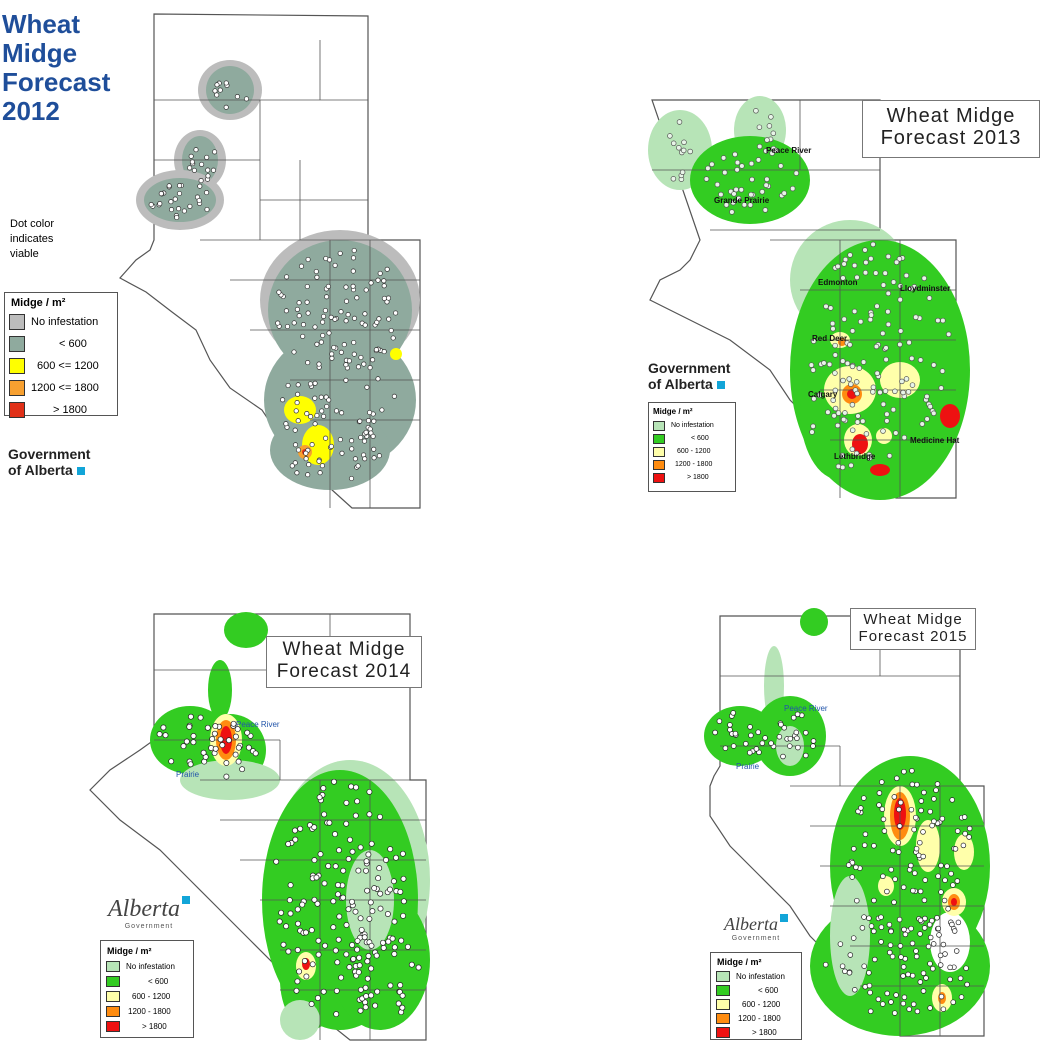 This screenshot has width=1044, height=1056. What do you see at coordinates (842, 863) in the screenshot?
I see `sample-dots-2015` at bounding box center [842, 863].